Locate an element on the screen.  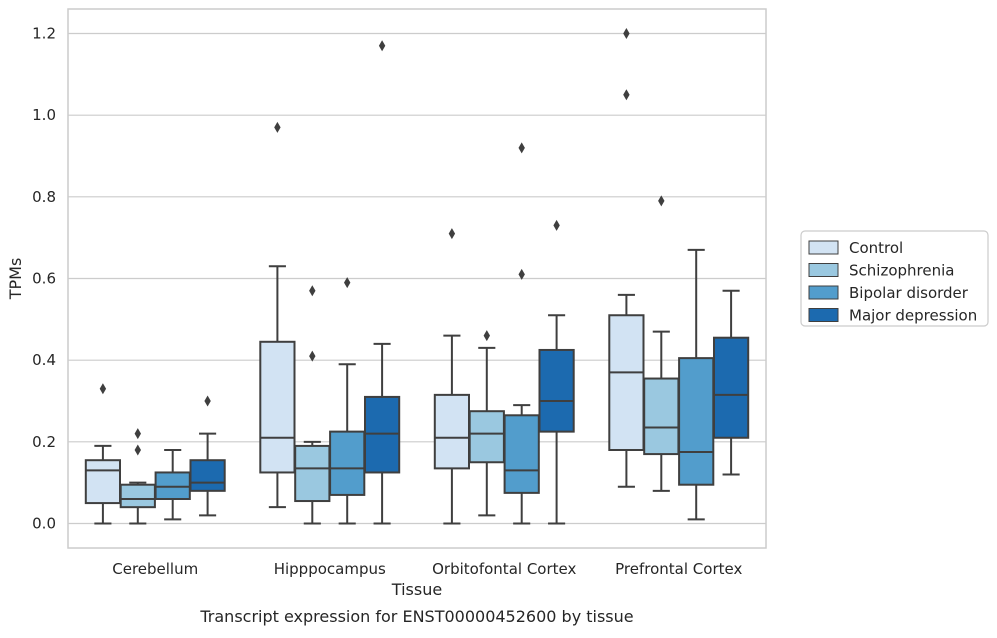
legend-label: Major depression is located at coordinates (913, 316).